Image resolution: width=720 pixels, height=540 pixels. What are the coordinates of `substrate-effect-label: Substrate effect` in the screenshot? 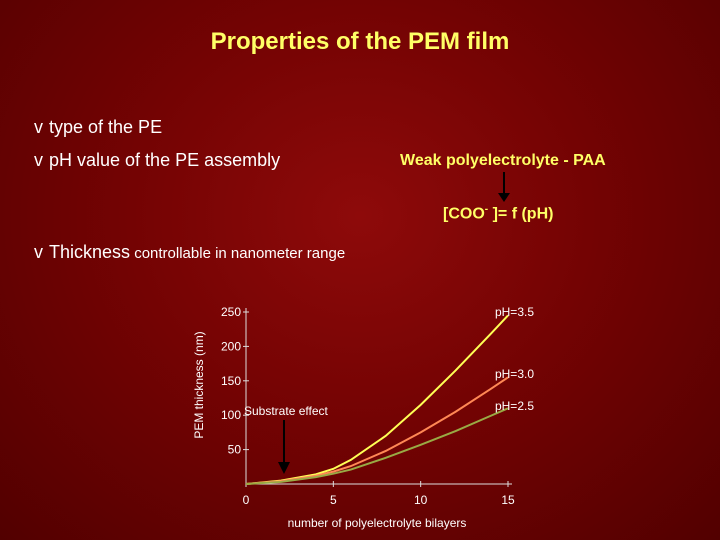 It's located at (286, 411).